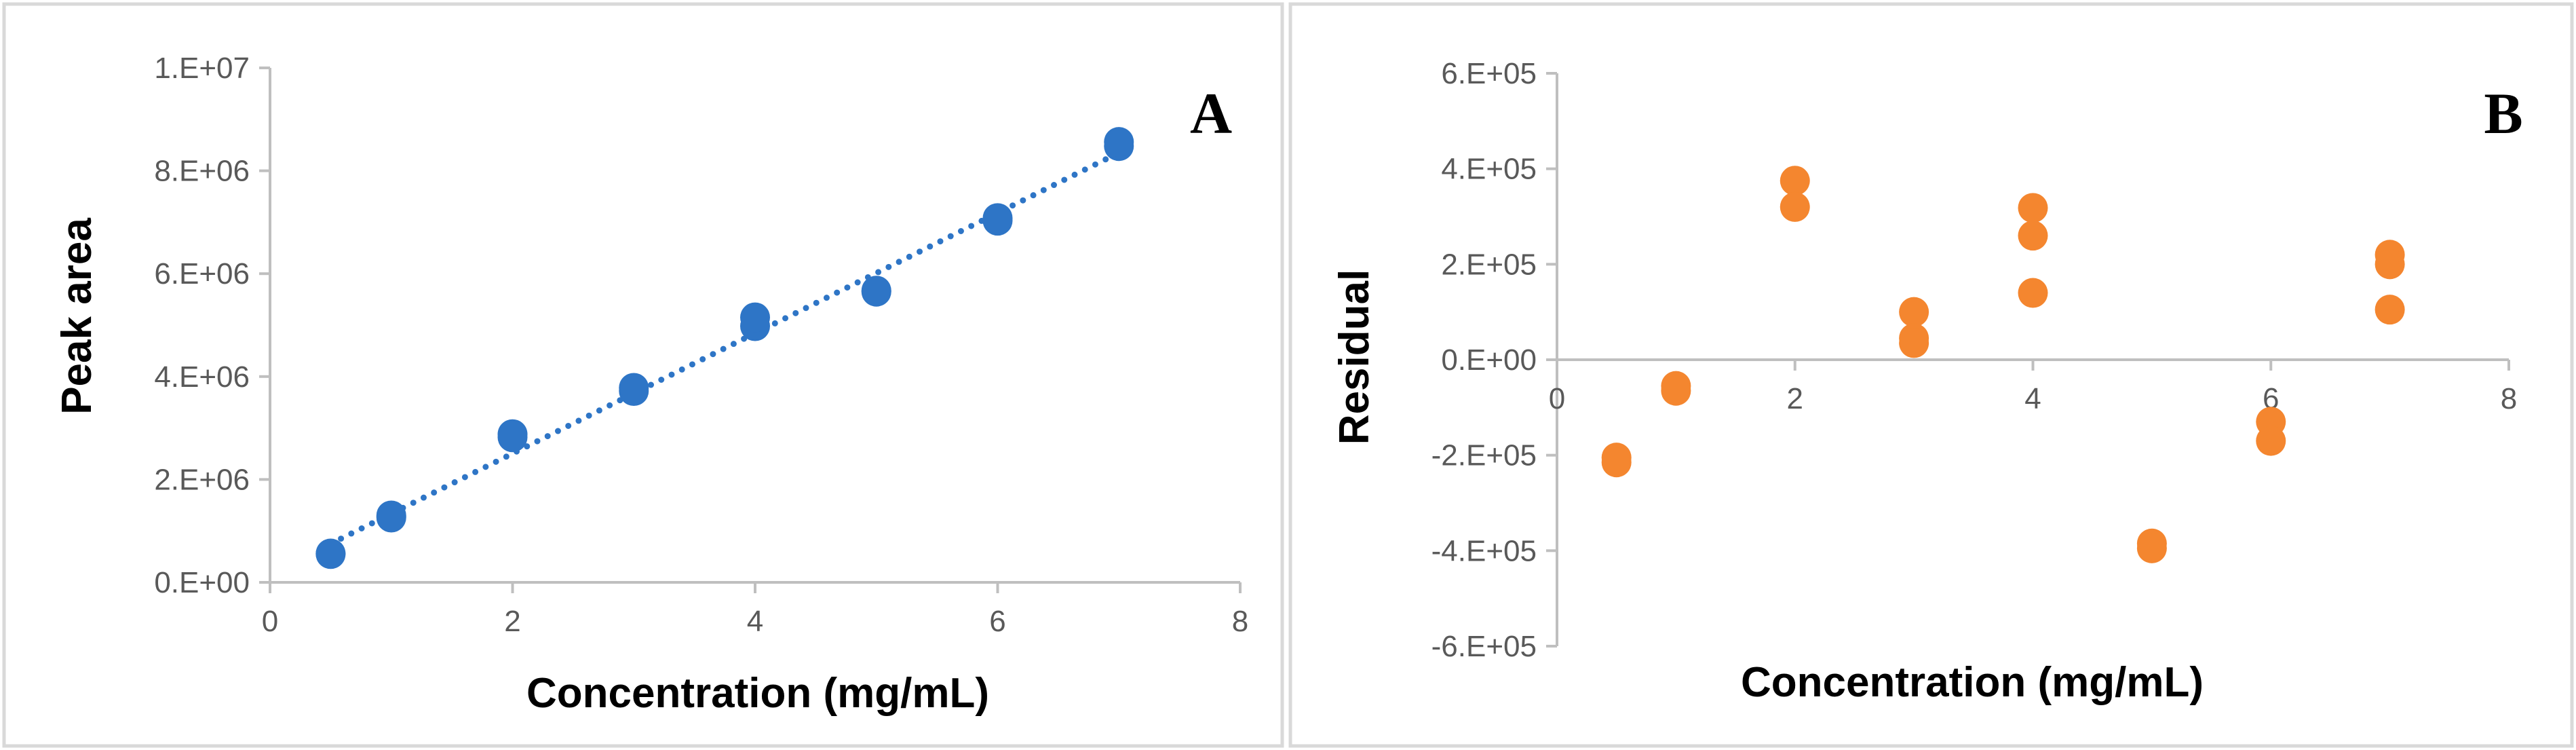 Image resolution: width=2576 pixels, height=750 pixels. Describe the element at coordinates (202, 582) in the screenshot. I see `panel-a-y-tick-label: 0.E+00` at that location.